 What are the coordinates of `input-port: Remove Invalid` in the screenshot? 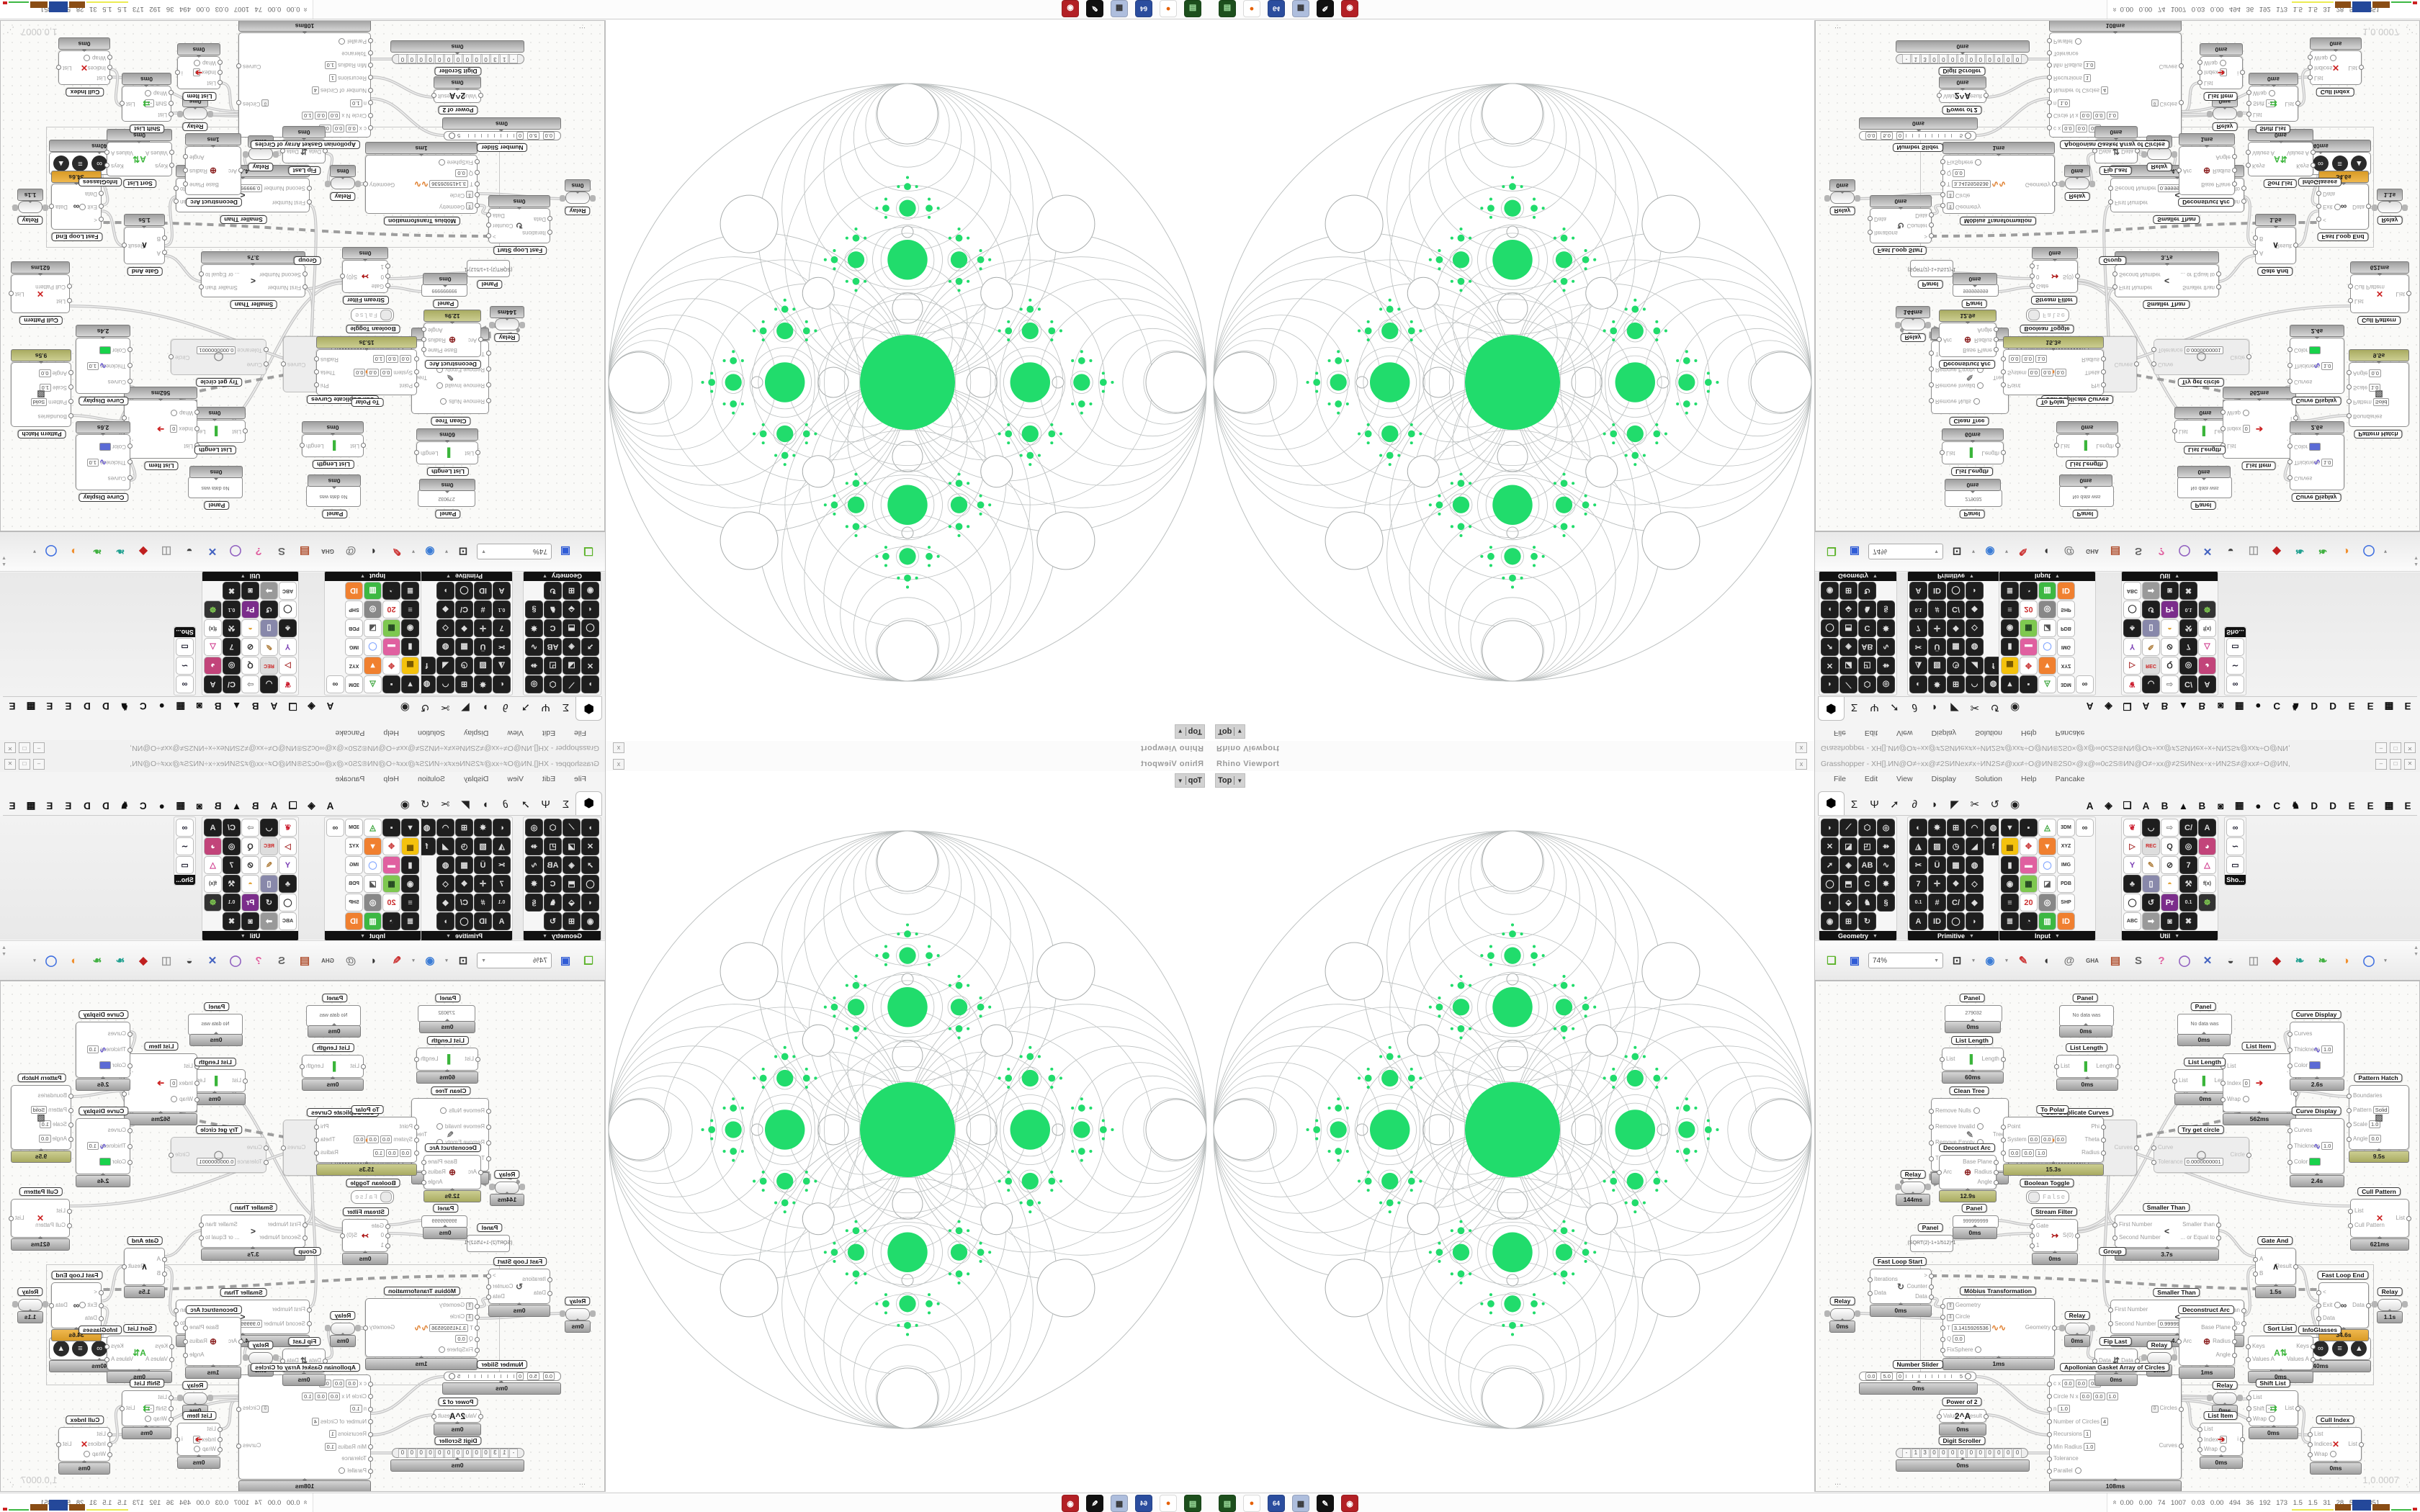 It's located at (1959, 385).